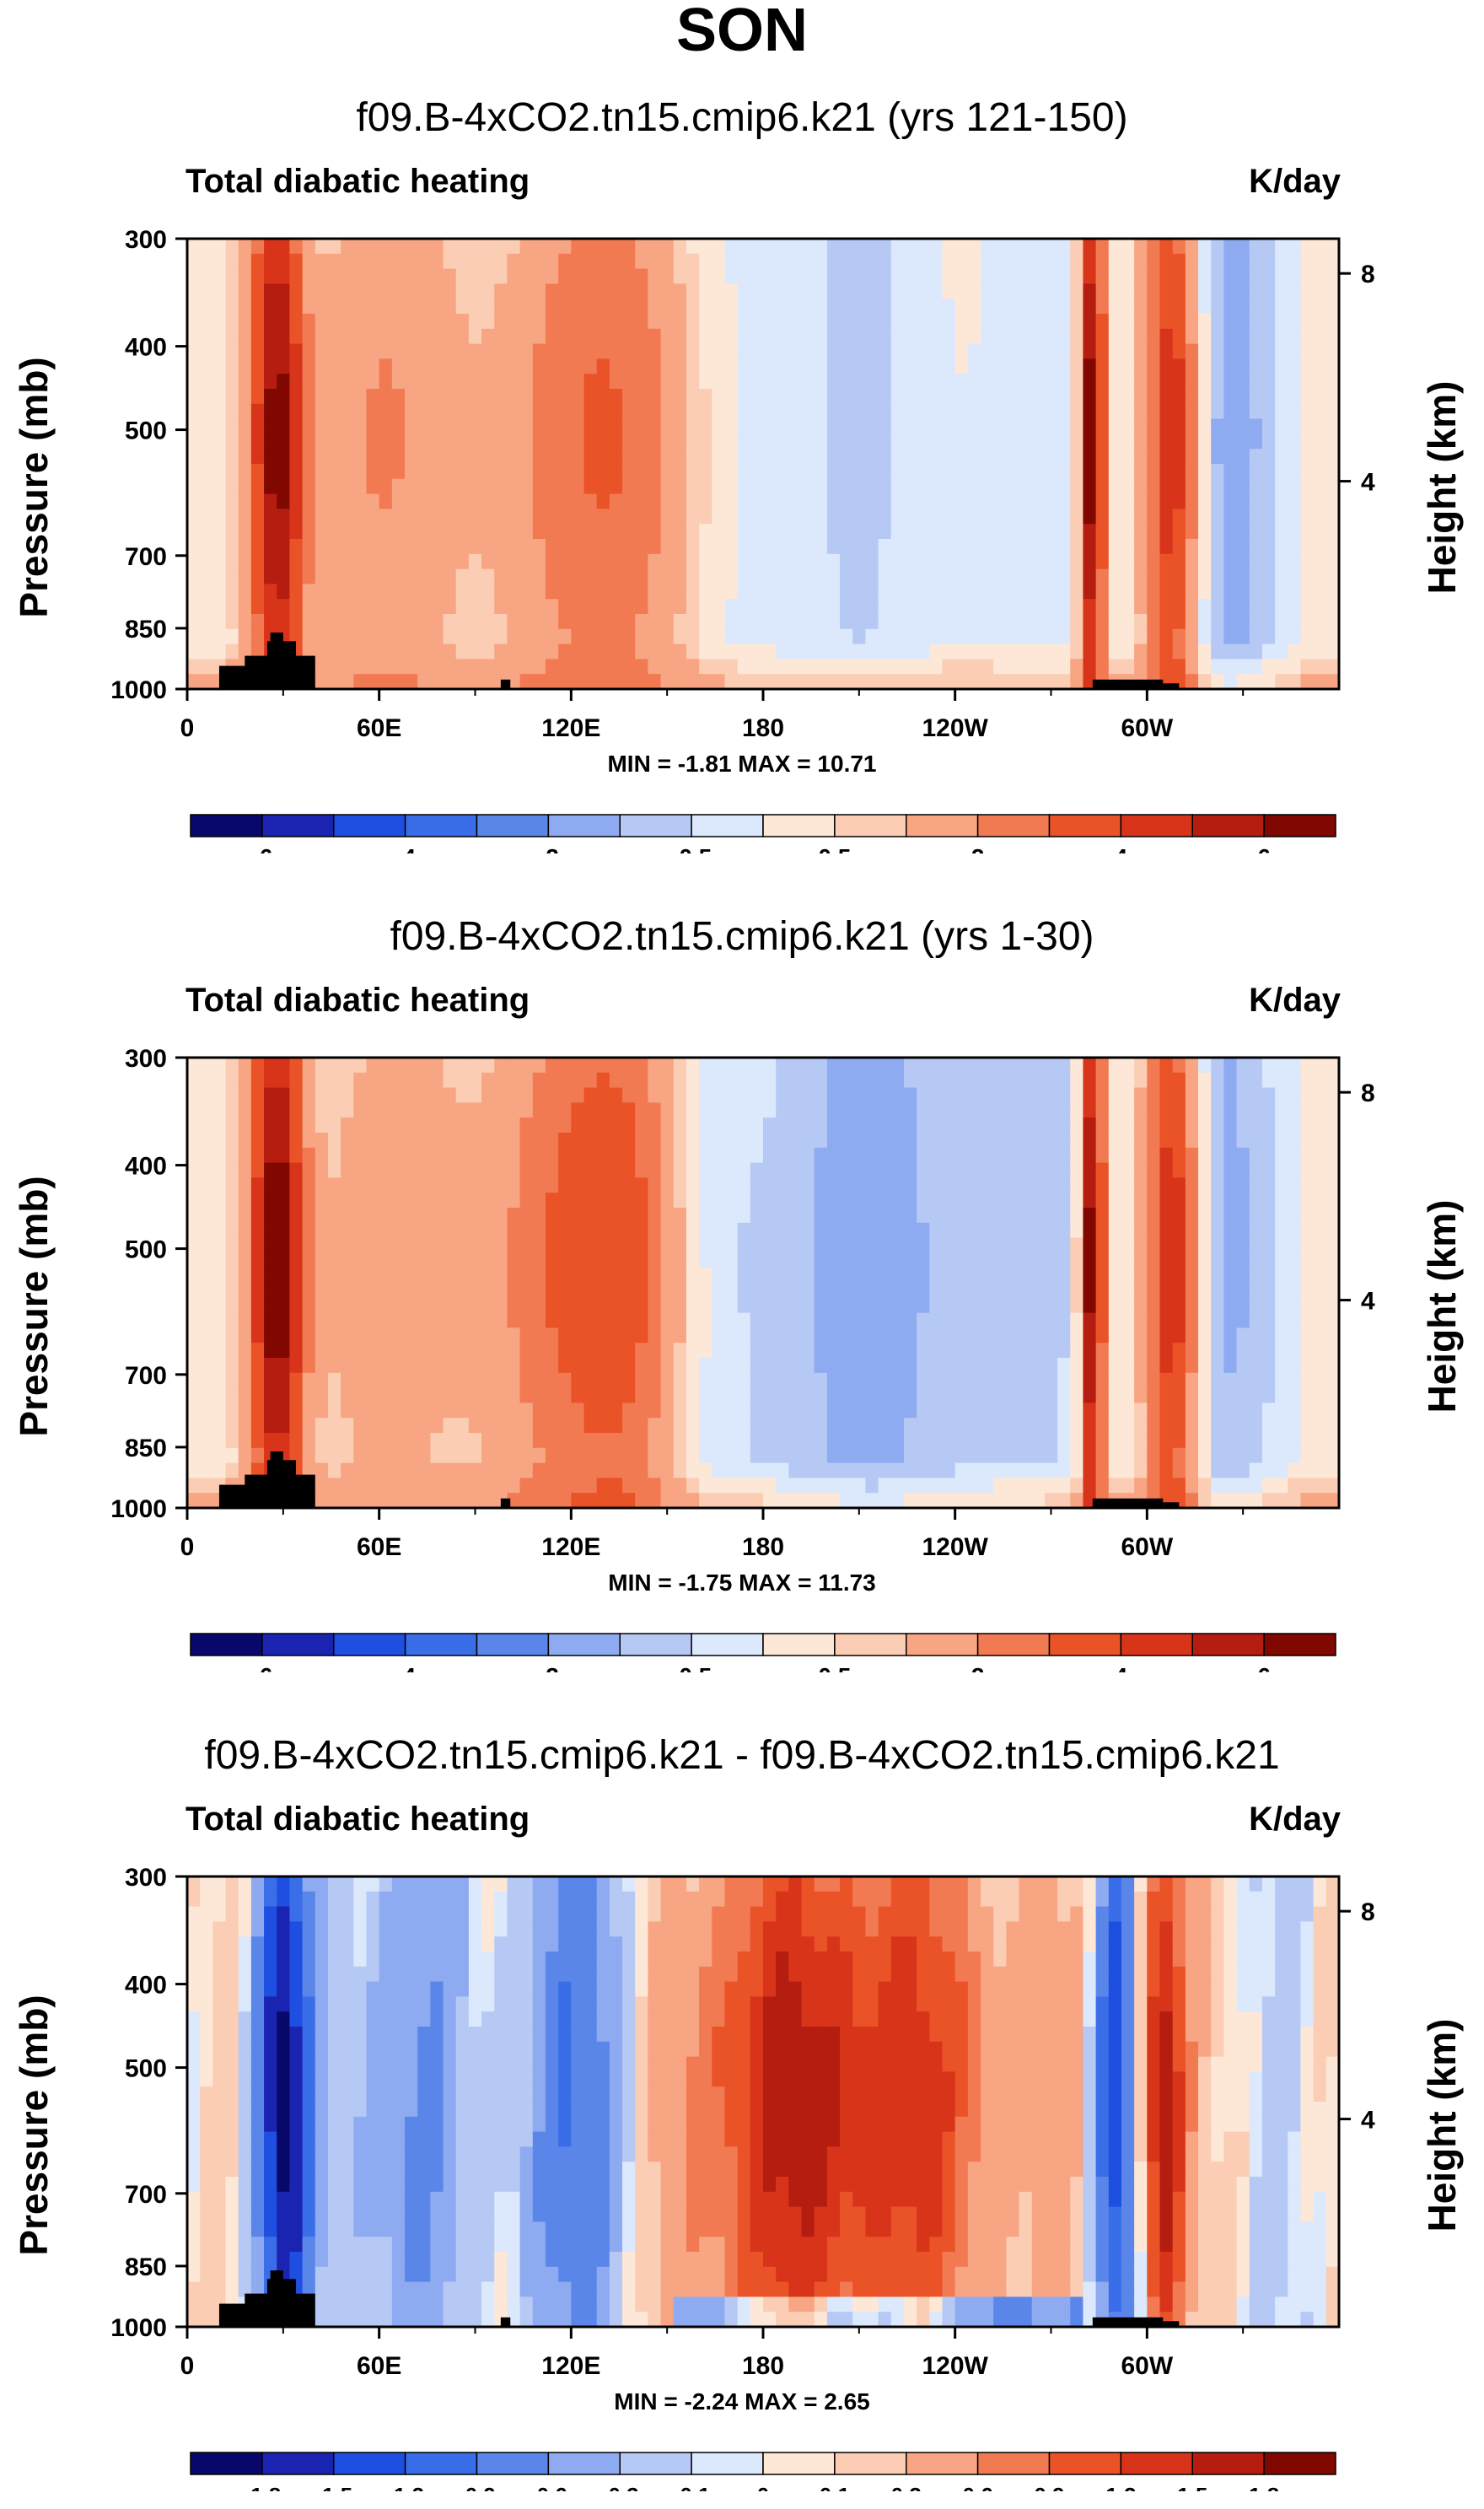  What do you see at coordinates (1295, 181) in the screenshot?
I see `units-label: K/day` at bounding box center [1295, 181].